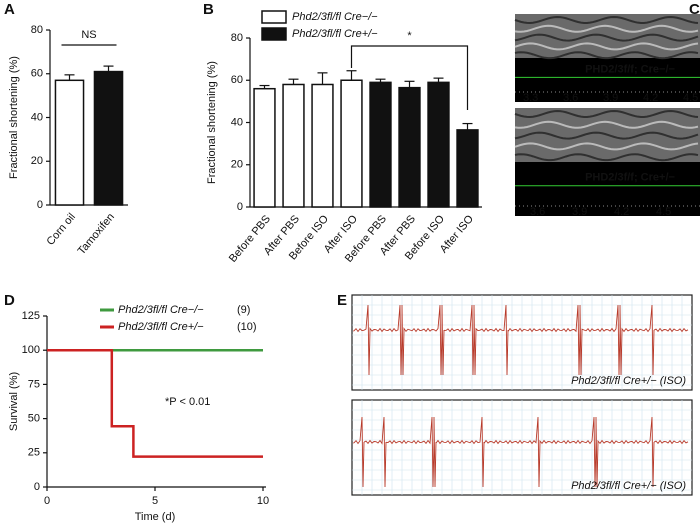 The image size is (700, 529). What do you see at coordinates (263, 501) in the screenshot?
I see `x-tick-label: 10` at bounding box center [263, 501].